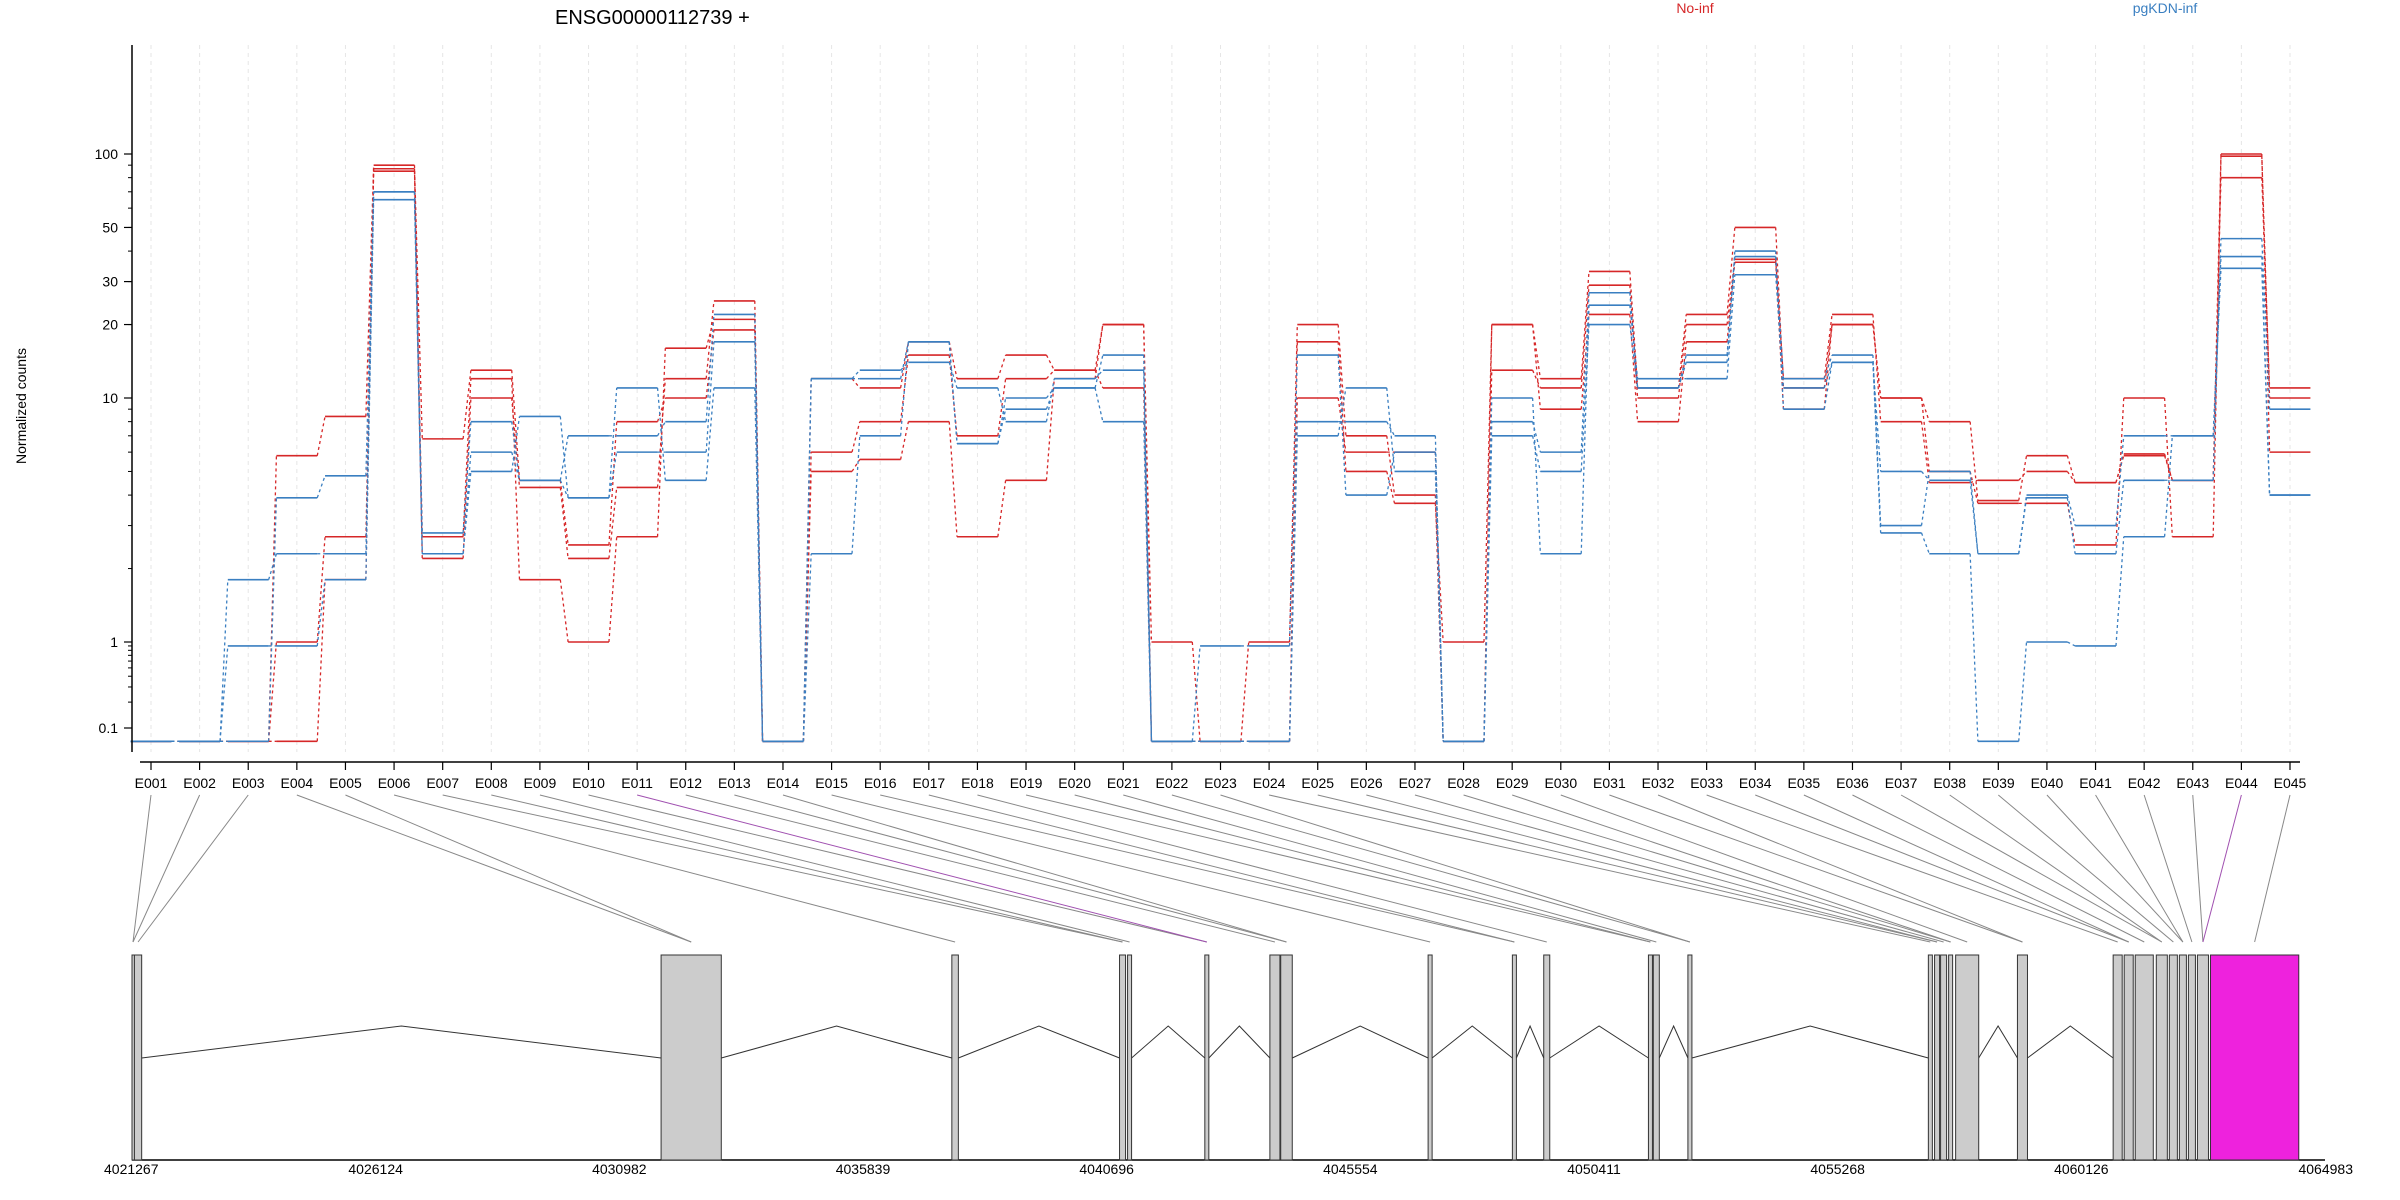 This screenshot has height=1200, width=2400. I want to click on x-tick-label: E007, so click(442, 783).